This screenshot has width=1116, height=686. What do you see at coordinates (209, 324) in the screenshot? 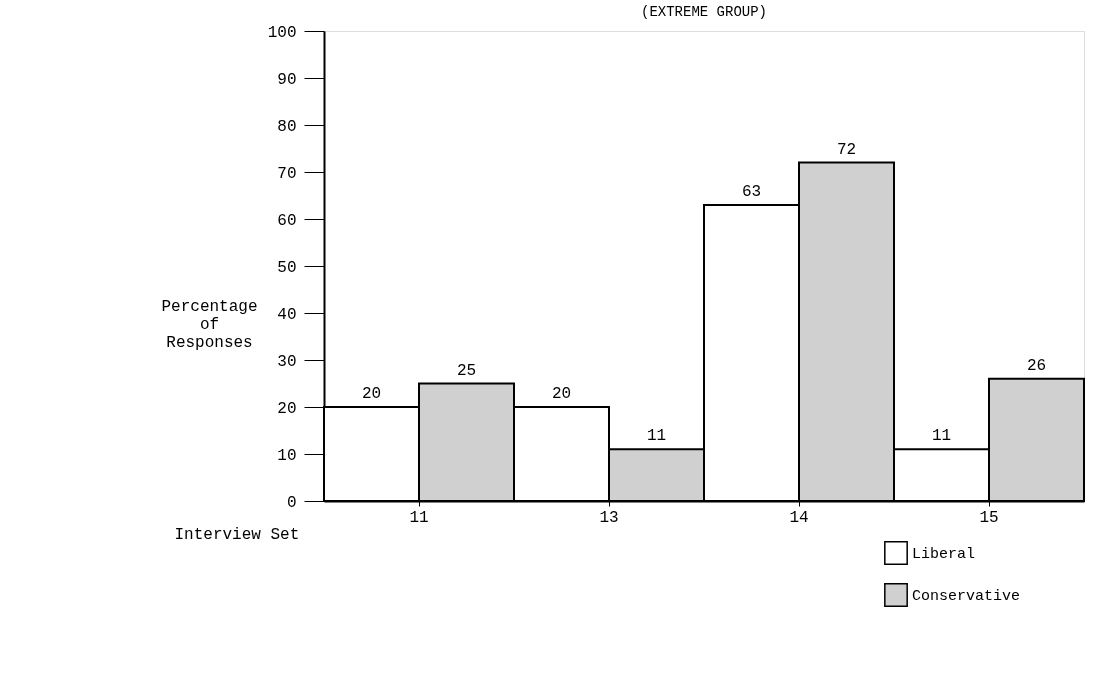
I see `y-axis-title: Percentage of Responses` at bounding box center [209, 324].